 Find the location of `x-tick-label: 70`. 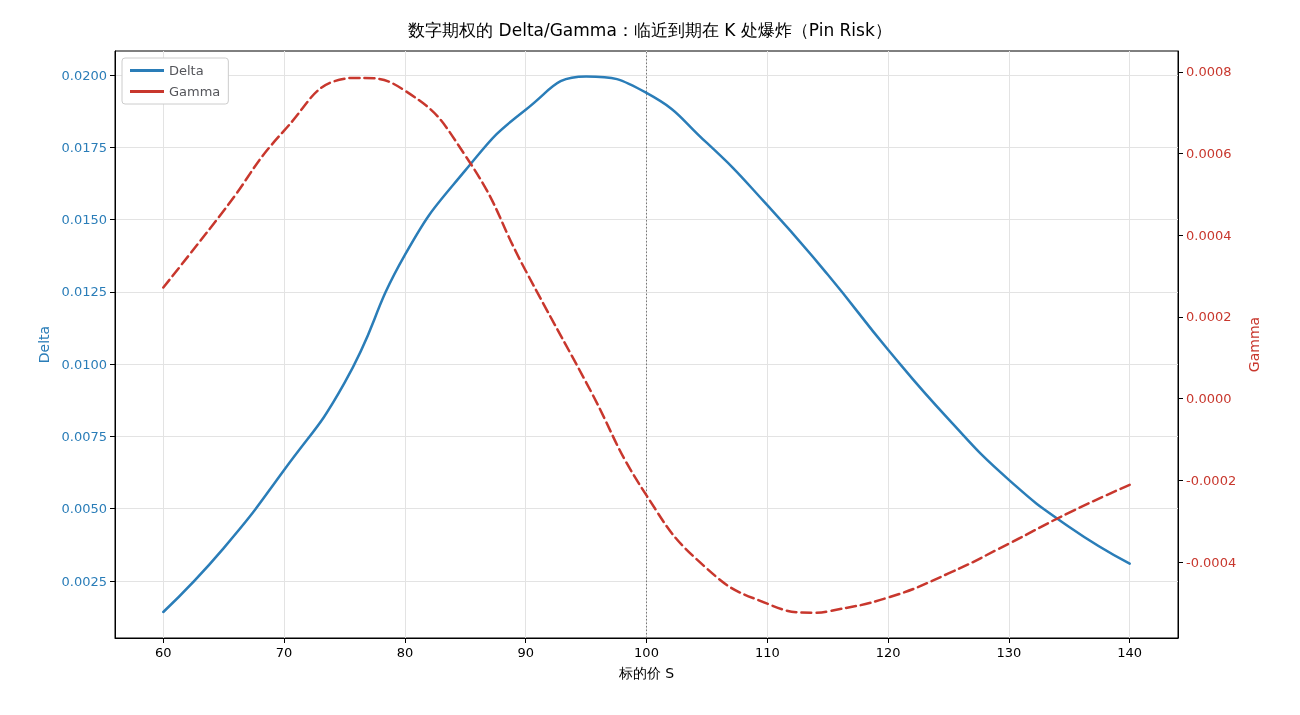

x-tick-label: 70 is located at coordinates (284, 652).